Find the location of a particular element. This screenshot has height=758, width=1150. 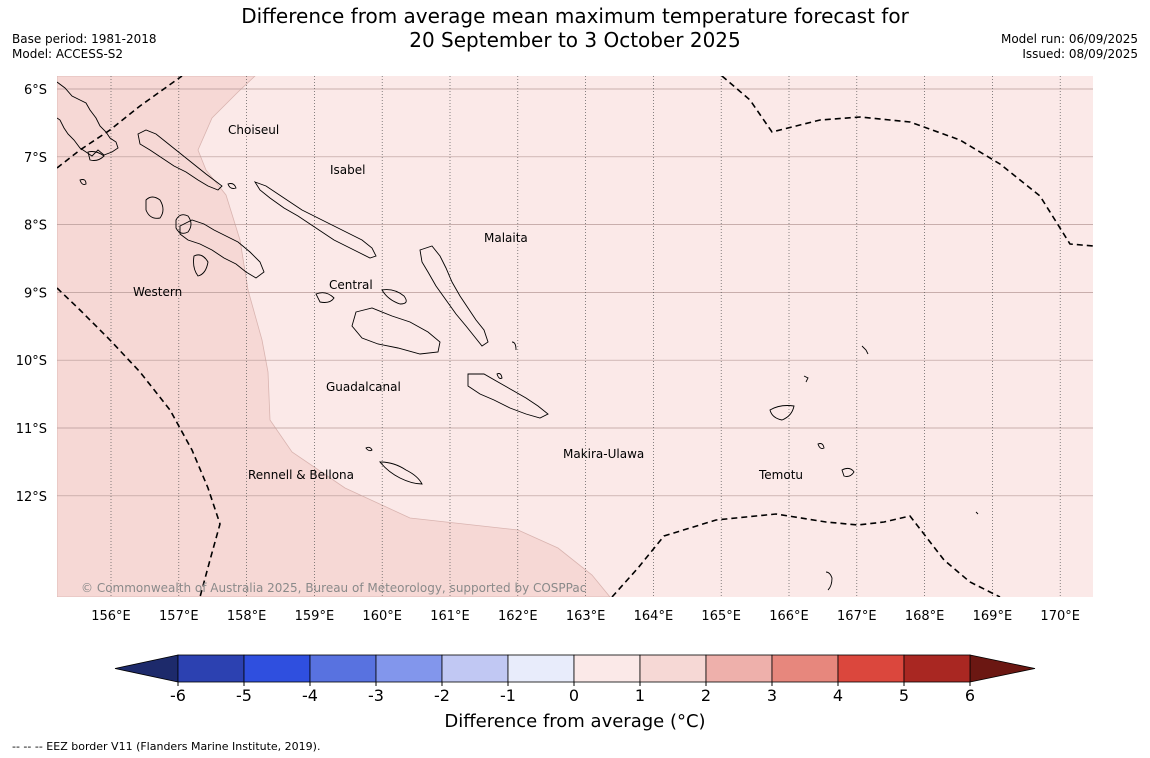

colorbar-tick-label: 6 is located at coordinates (970, 695).